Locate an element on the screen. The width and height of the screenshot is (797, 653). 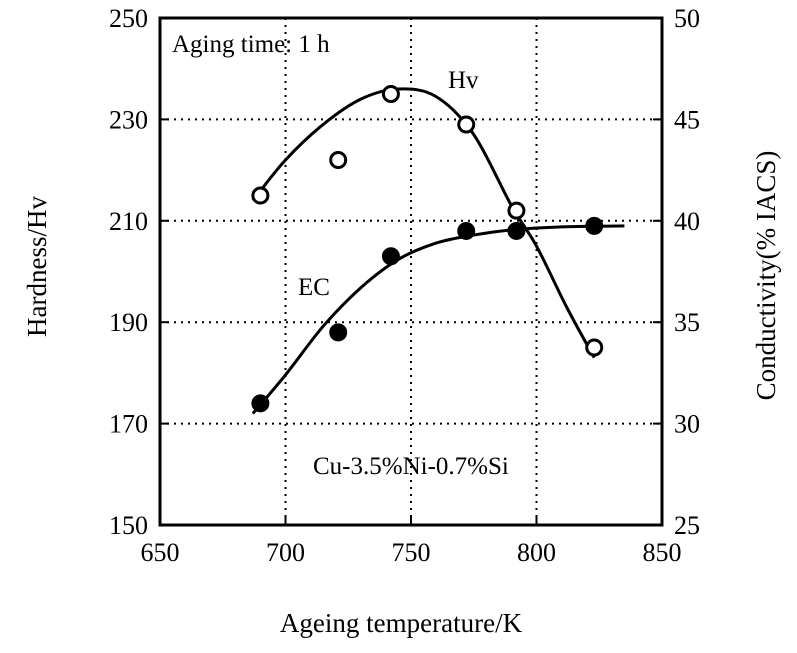
y-right-tick-label: 50 is located at coordinates (687, 18).